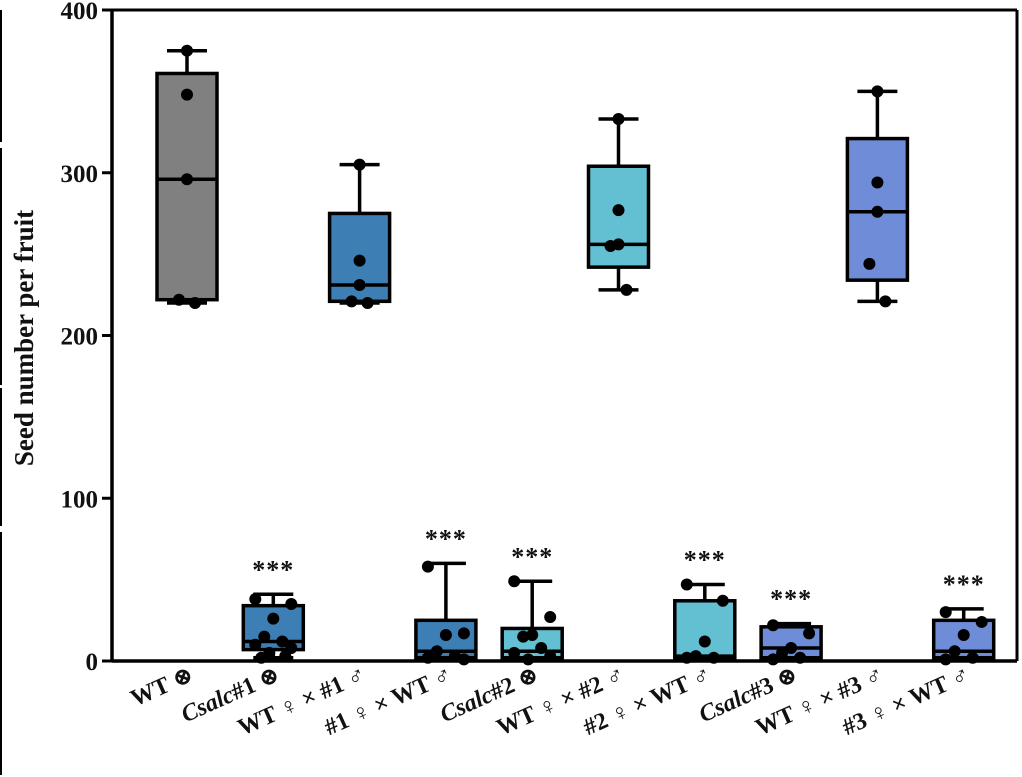  What do you see at coordinates (80, 174) in the screenshot?
I see `y-tick-label: 300` at bounding box center [80, 174].